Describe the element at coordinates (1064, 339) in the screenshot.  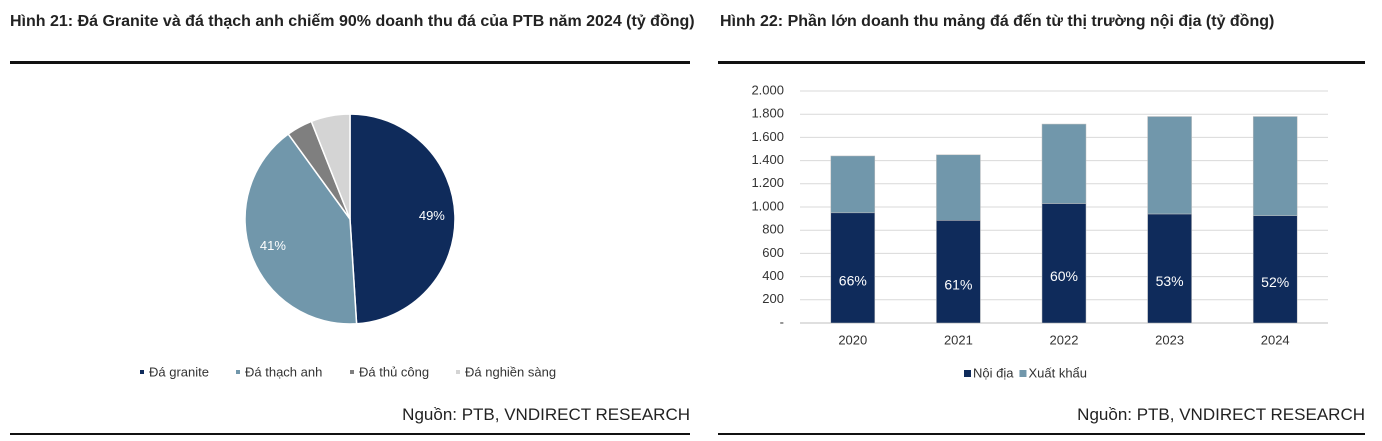
I see `x-tick-label: 2022` at that location.